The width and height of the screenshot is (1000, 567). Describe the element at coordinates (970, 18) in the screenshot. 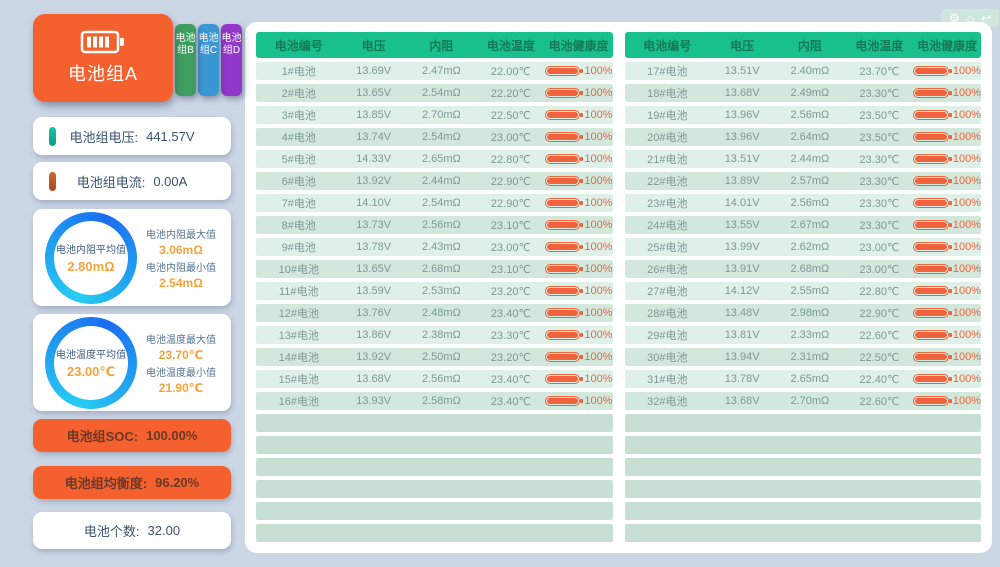

I see `home-icon: ⌂` at that location.